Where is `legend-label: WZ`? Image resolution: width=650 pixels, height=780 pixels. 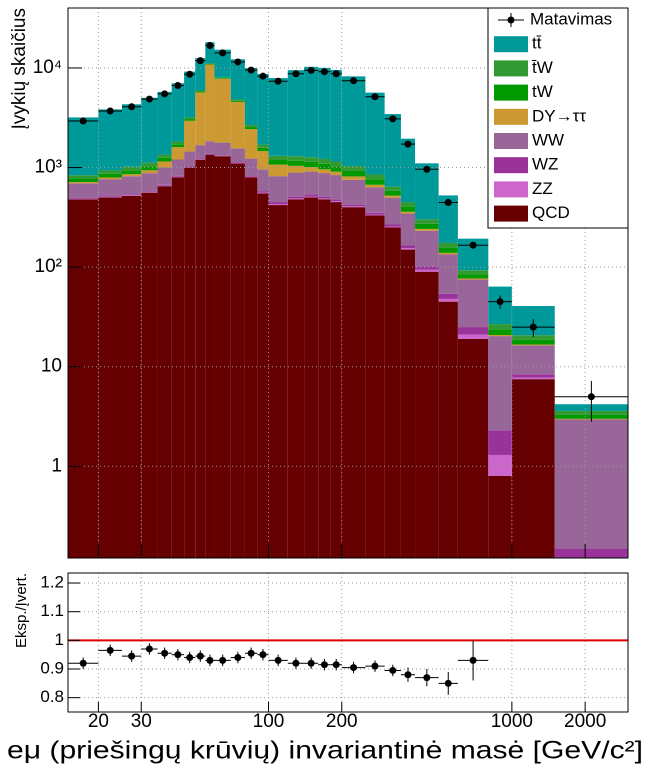
legend-label: WZ is located at coordinates (545, 164).